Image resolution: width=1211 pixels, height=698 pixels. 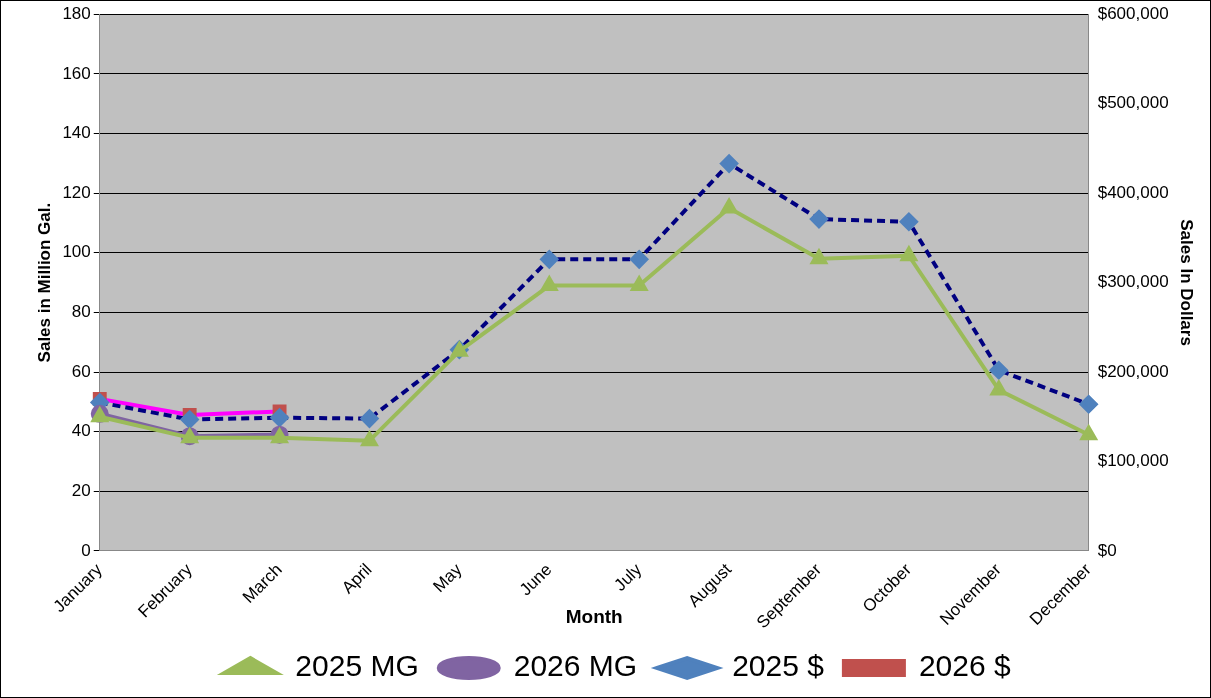 What do you see at coordinates (1133, 103) in the screenshot?
I see `y2-tick-label: $500,000` at bounding box center [1133, 103].